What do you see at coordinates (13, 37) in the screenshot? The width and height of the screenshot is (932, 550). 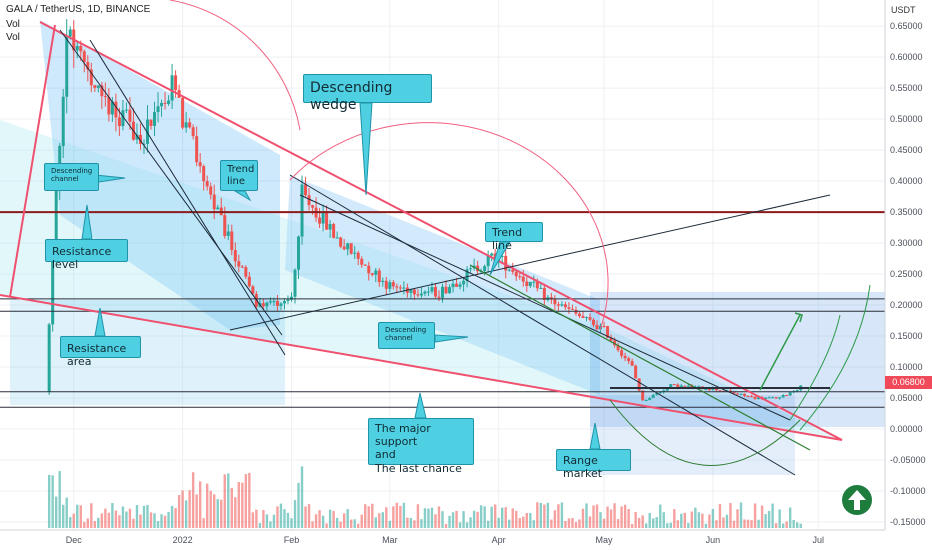 I see `volume-label-2: Vol` at bounding box center [13, 37].